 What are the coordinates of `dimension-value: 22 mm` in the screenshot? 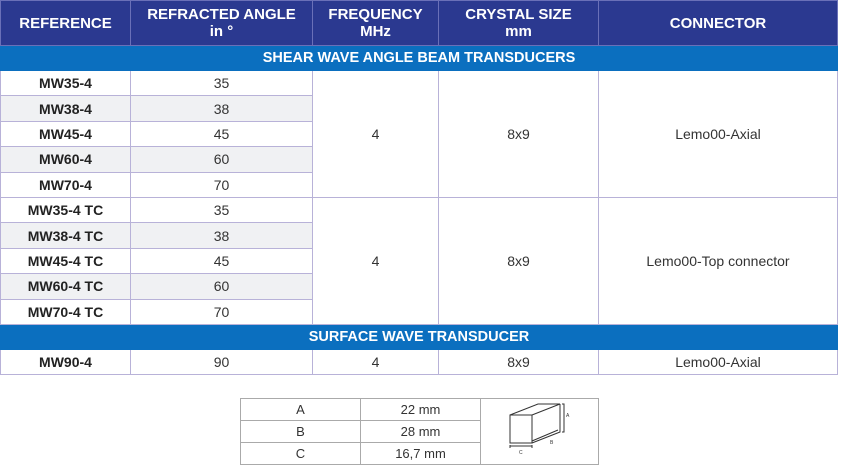 It's located at (420, 409).